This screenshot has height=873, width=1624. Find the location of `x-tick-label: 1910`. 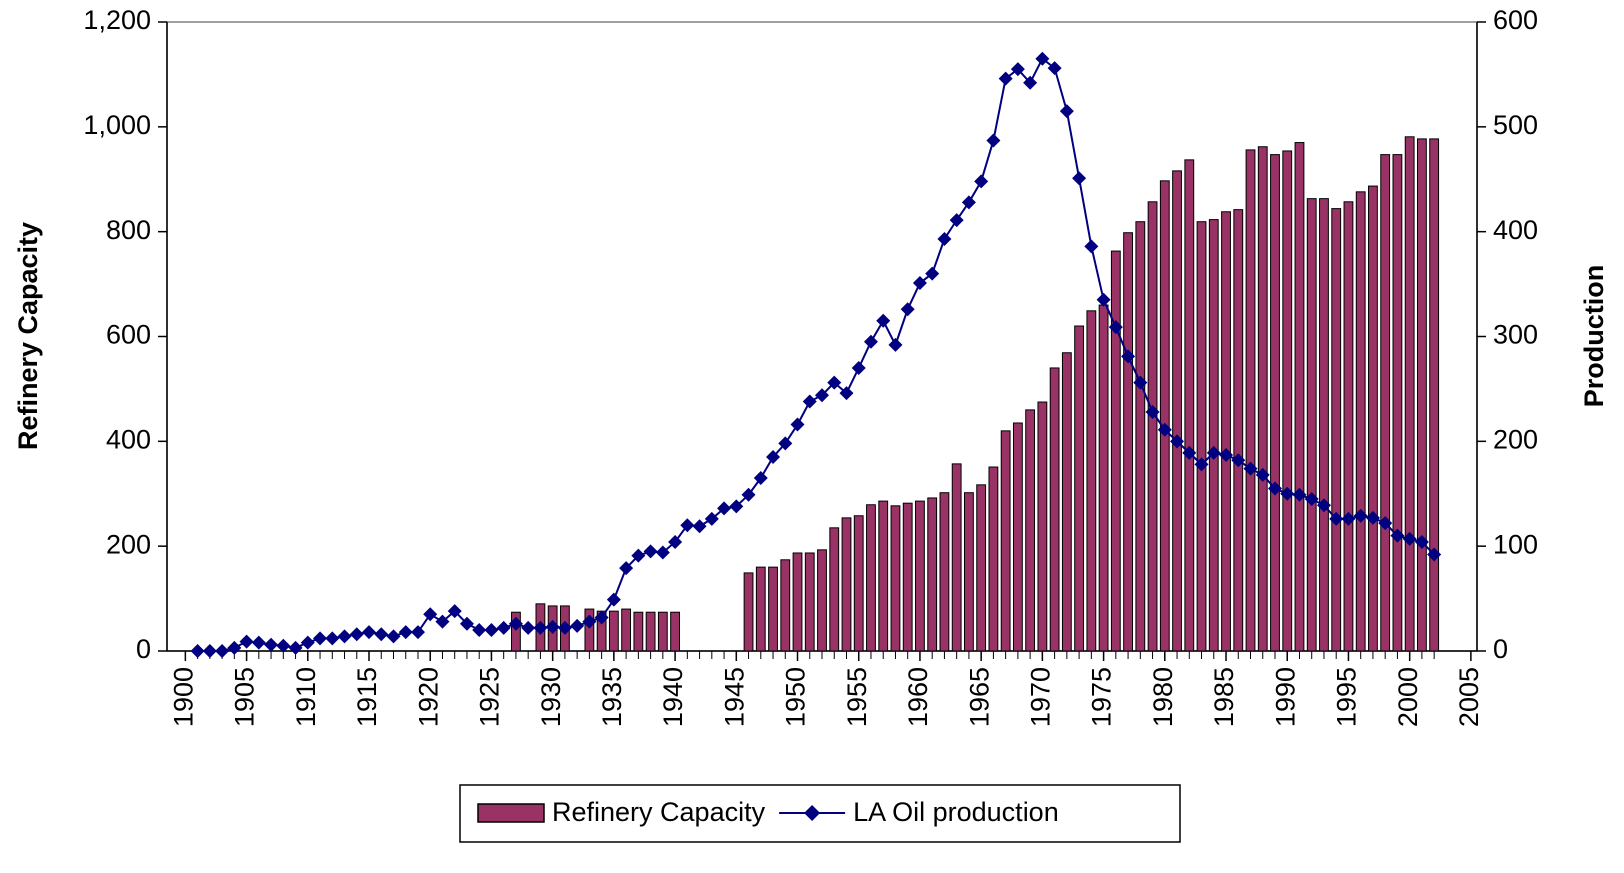

x-tick-label: 1910 is located at coordinates (306, 697).